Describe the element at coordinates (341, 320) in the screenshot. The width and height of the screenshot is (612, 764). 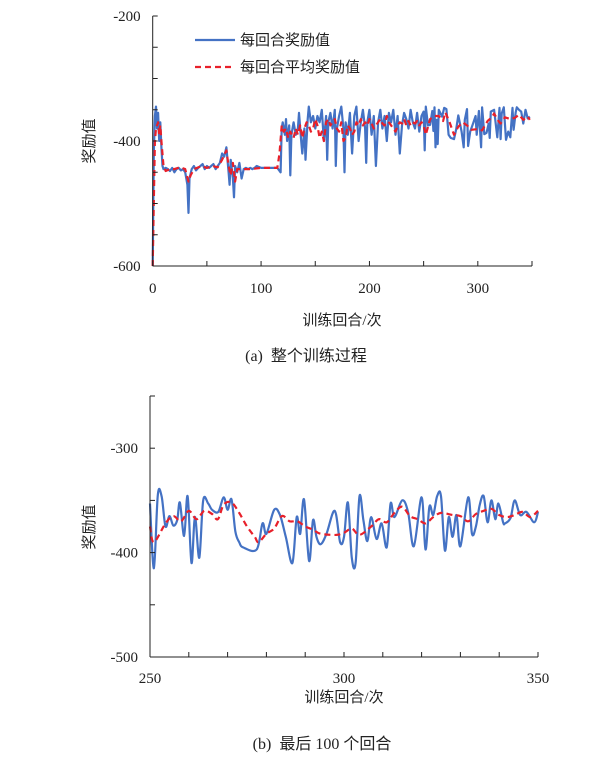
I see `chart-a-x-axis-title: 训练回合/次` at that location.